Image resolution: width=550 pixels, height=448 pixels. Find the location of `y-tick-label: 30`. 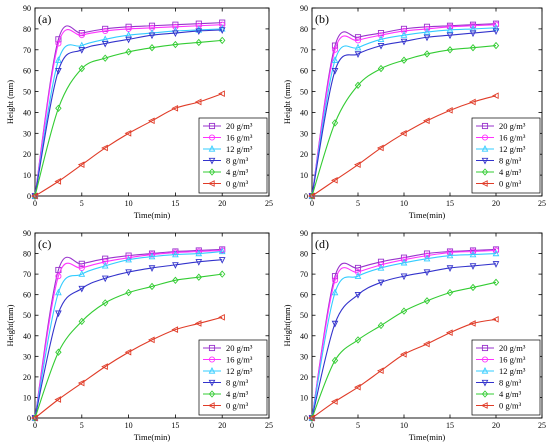

y-tick-label: 30 is located at coordinates (27, 356).